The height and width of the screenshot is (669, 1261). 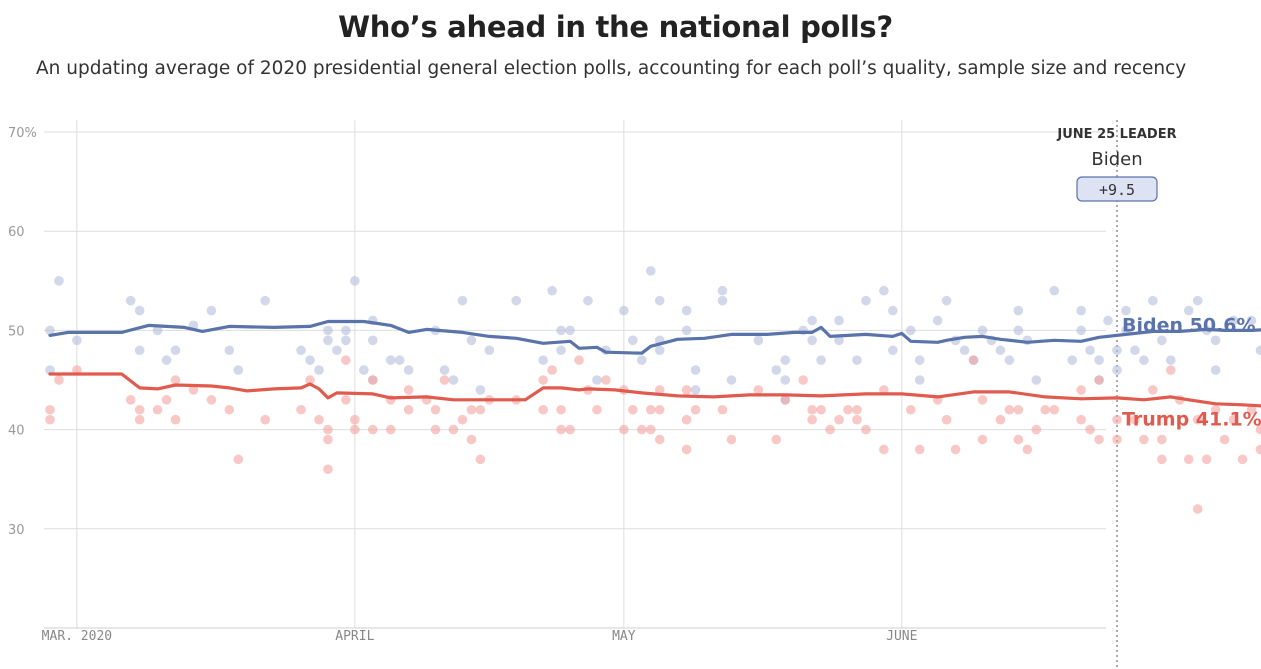 I want to click on x-tick-label: APRIL, so click(x=354, y=636).